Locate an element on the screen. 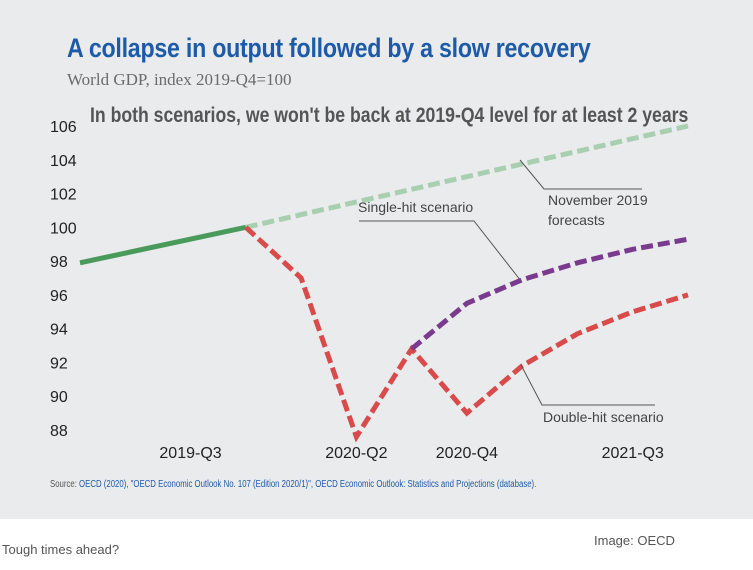 The width and height of the screenshot is (753, 570). annotation-november-forecasts-line2: forecasts is located at coordinates (576, 220).